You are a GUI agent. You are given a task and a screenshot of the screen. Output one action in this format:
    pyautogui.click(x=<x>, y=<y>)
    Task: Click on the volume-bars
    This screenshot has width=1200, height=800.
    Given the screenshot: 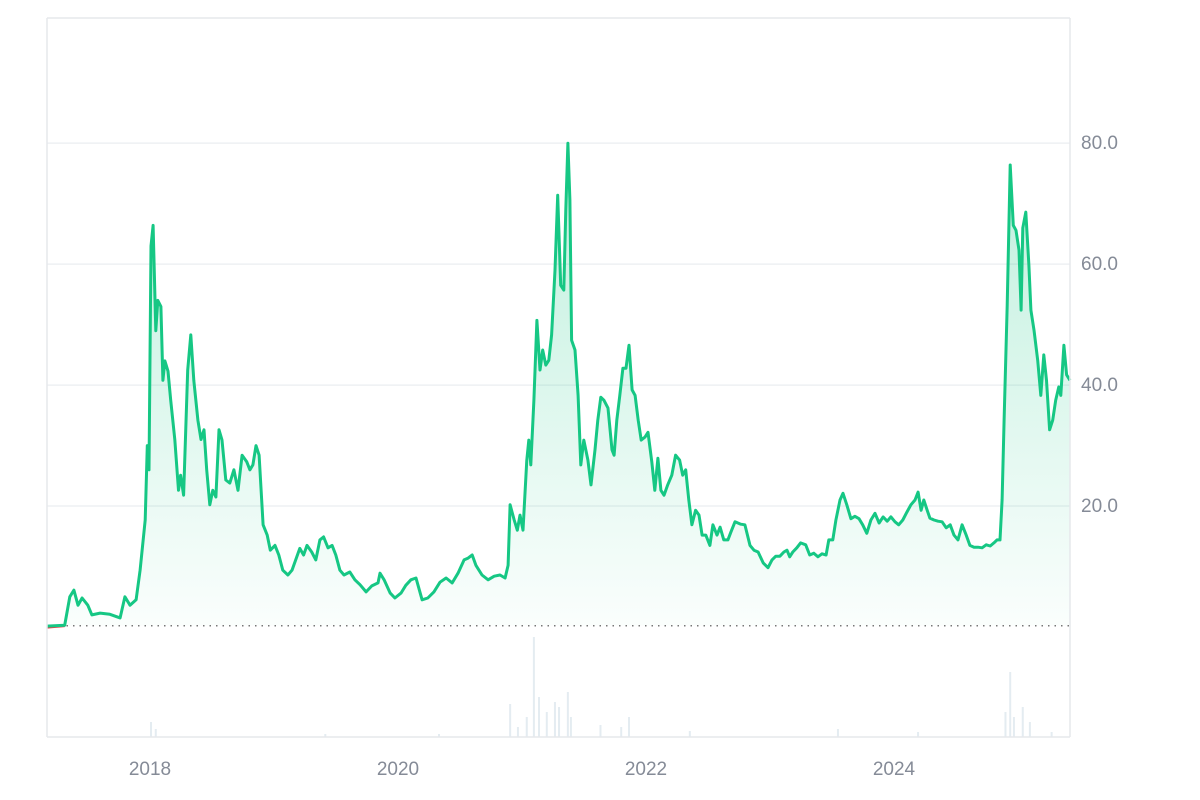 What is the action you would take?
    pyautogui.click(x=601, y=687)
    